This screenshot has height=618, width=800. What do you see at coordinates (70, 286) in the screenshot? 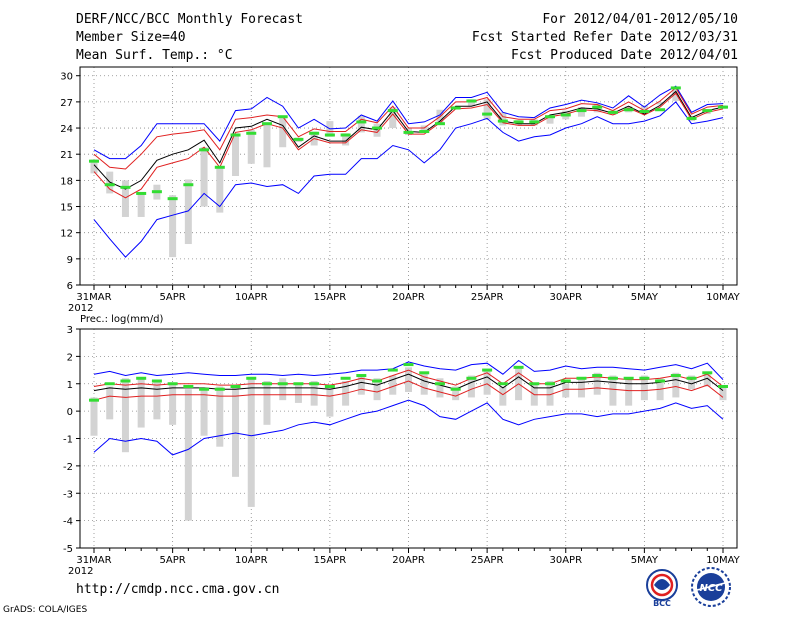
I see `temp-y-tick-label: 6` at bounding box center [70, 286].